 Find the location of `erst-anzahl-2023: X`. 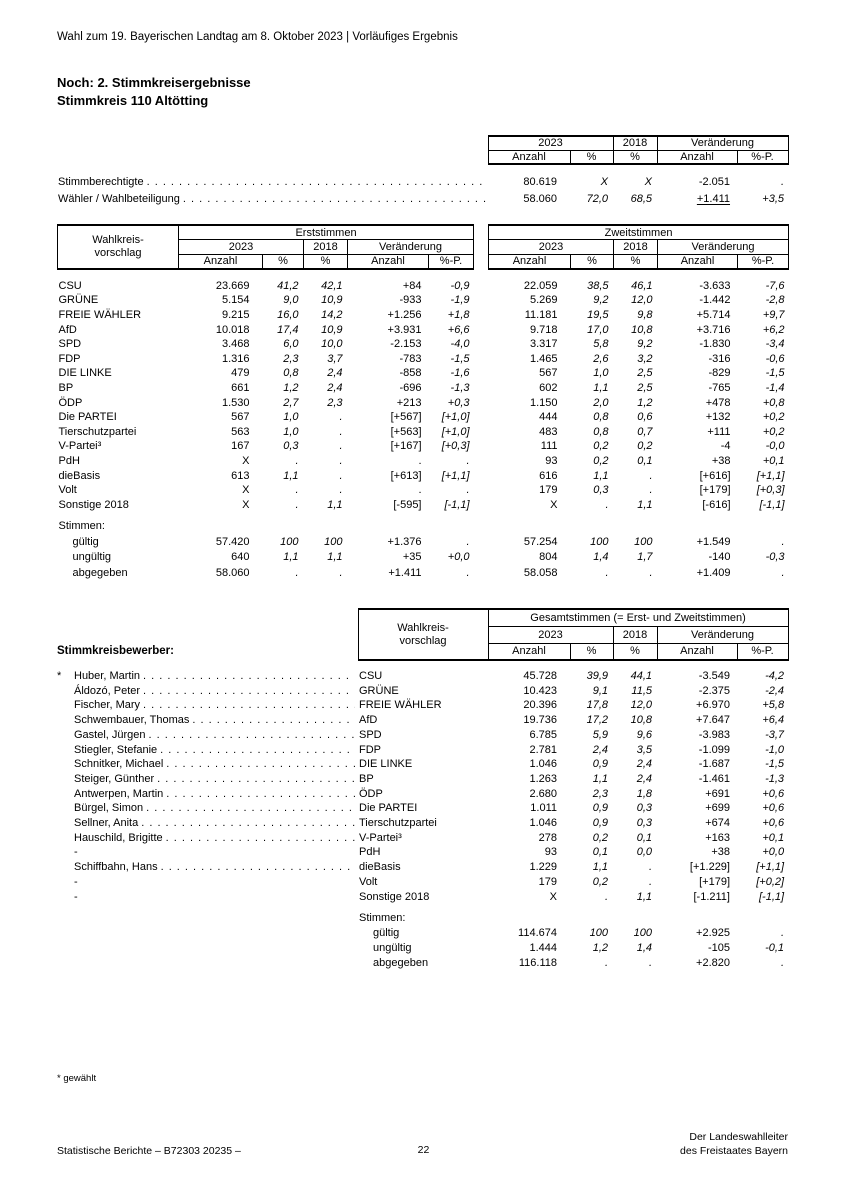

erst-anzahl-2023: X is located at coordinates (246, 490).